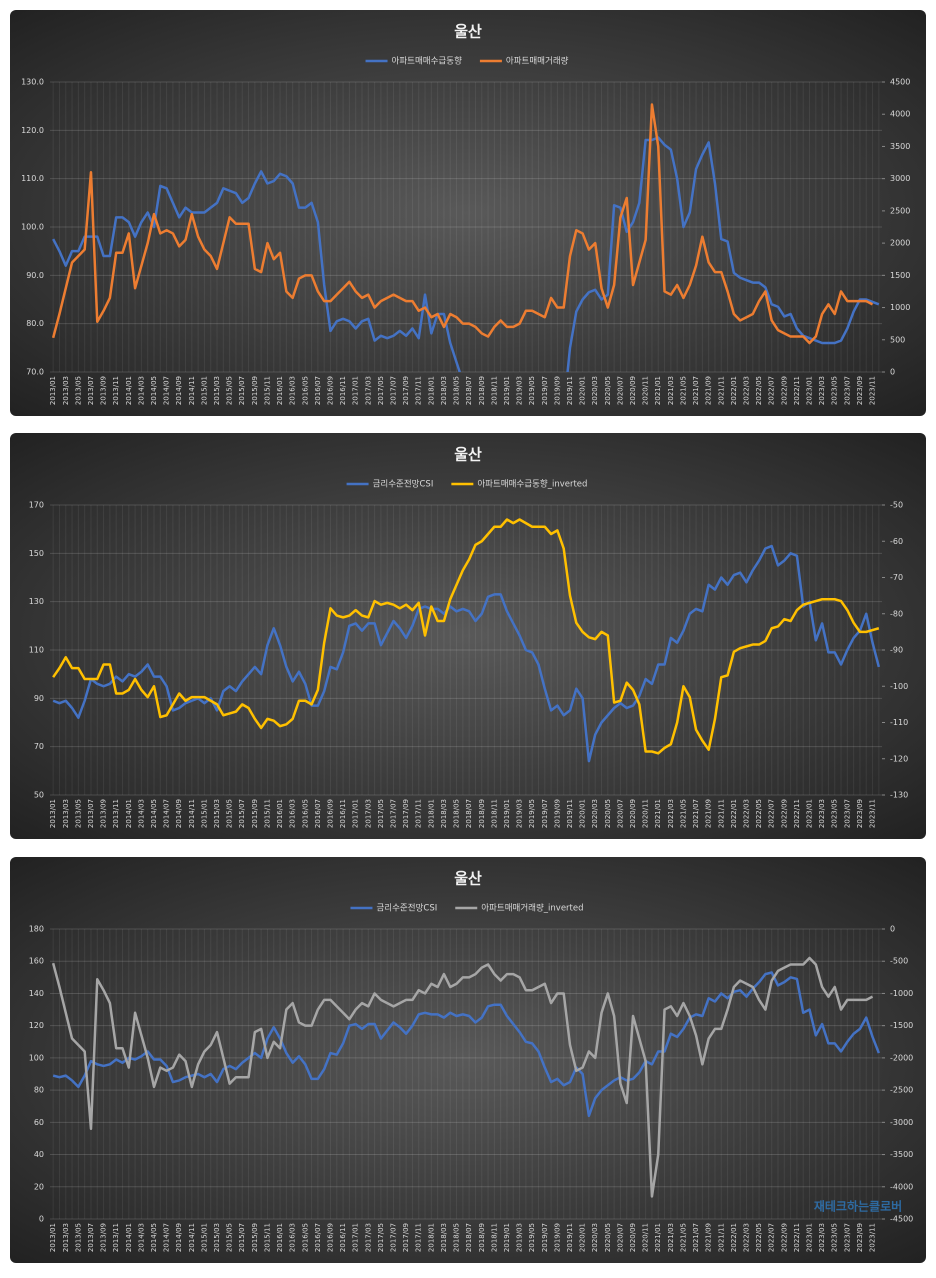 Image resolution: width=936 pixels, height=1278 pixels. What do you see at coordinates (39, 1186) in the screenshot?
I see `y-tick-label: 20` at bounding box center [39, 1186].